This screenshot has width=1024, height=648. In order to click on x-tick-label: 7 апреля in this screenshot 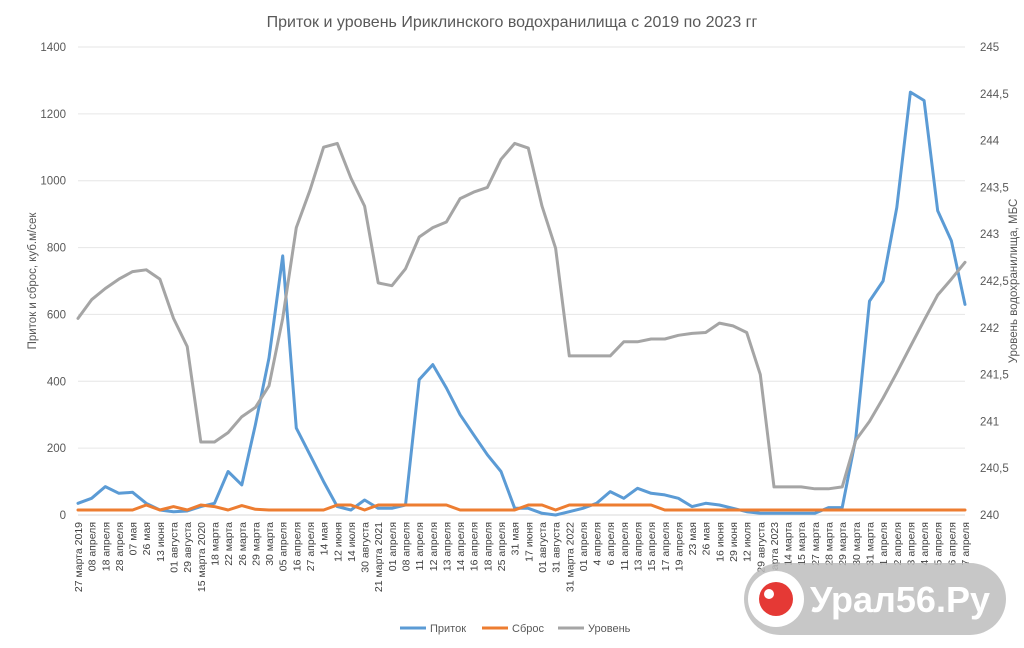, I will do `click(966, 543)`.